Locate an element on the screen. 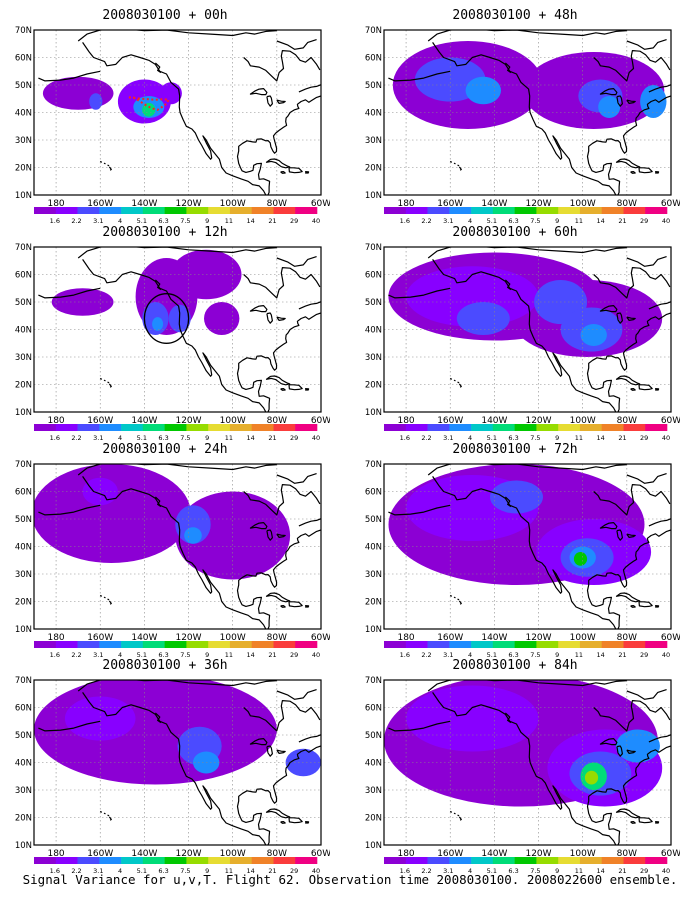 The image size is (700, 900). lon-tick-label: 120W is located at coordinates (538, 204).